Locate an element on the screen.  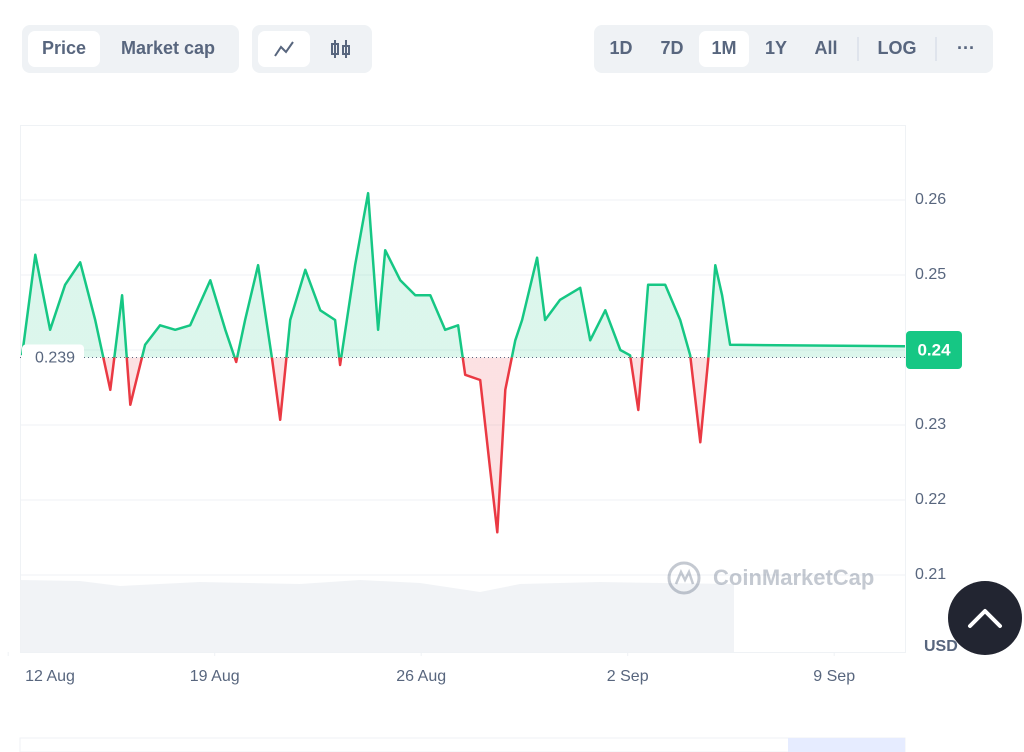
y-tick-label: 0.22 is located at coordinates (930, 499).